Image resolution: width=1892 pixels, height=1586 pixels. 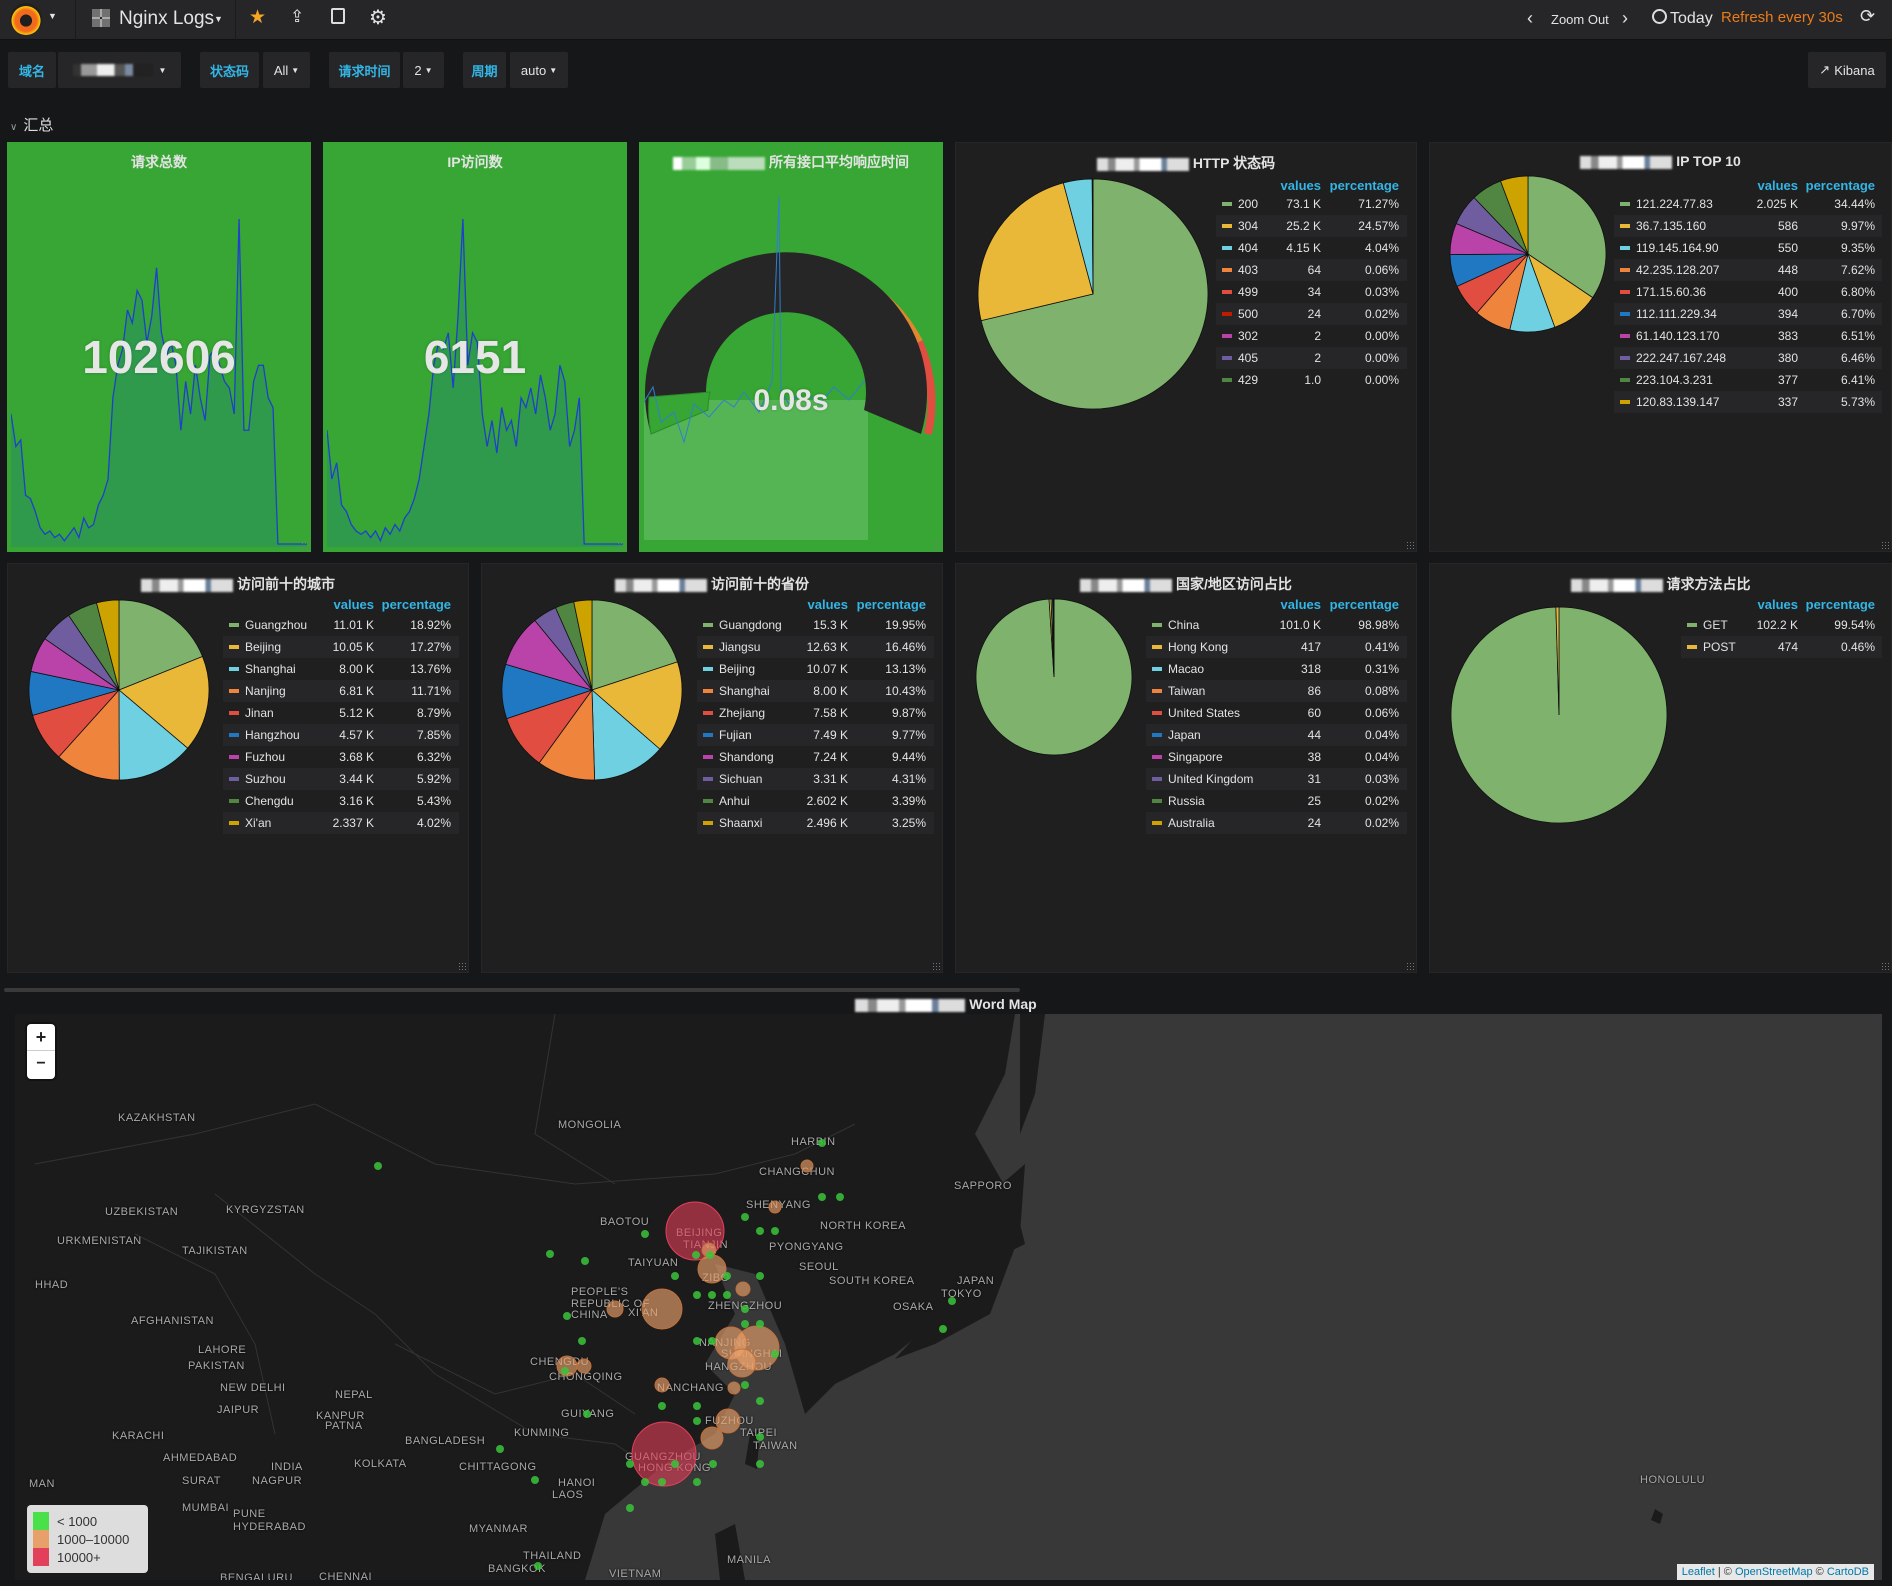 I want to click on kibana-link: ↗ Kibana, so click(x=1847, y=70).